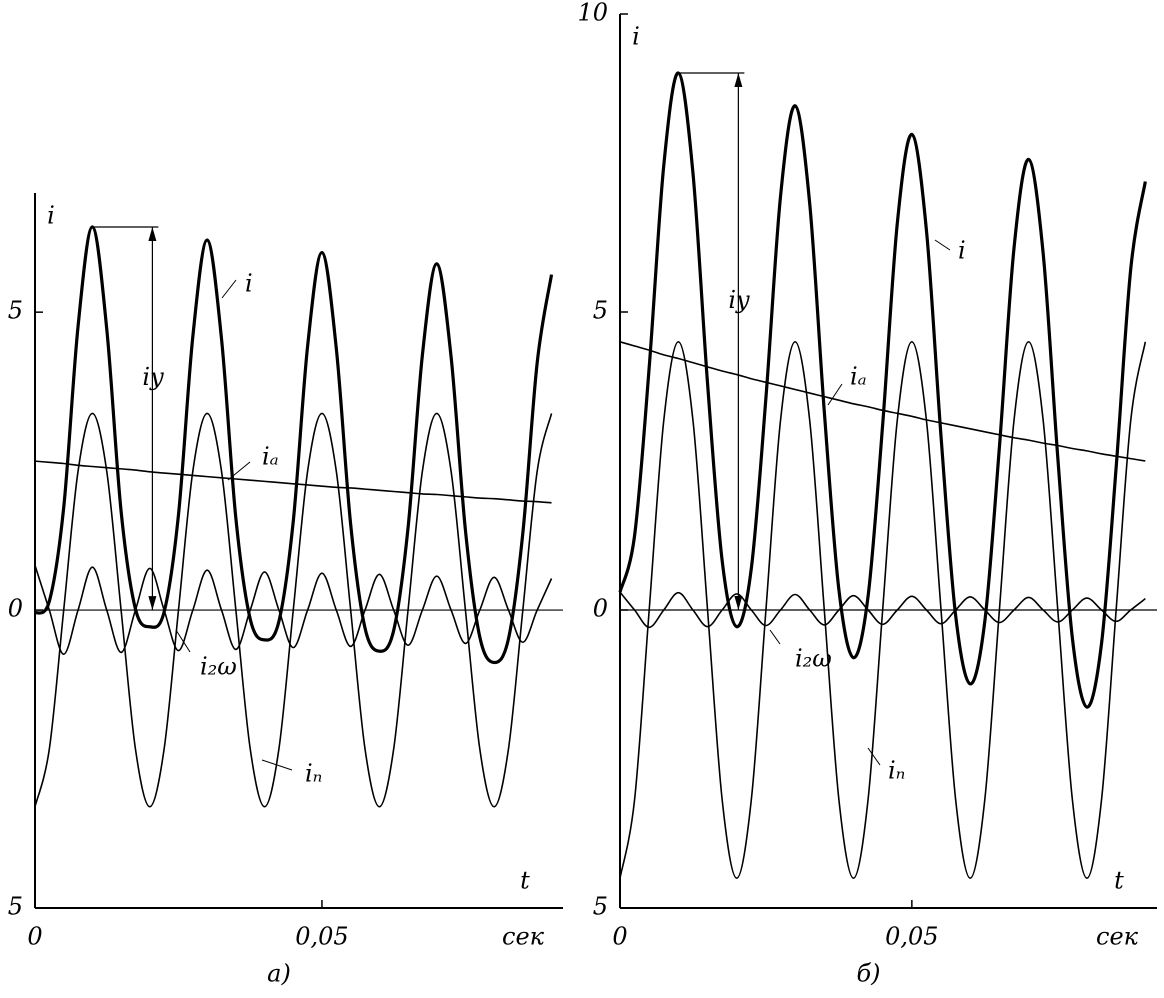 This screenshot has height=998, width=1164. I want to click on caption: б), so click(868, 974).